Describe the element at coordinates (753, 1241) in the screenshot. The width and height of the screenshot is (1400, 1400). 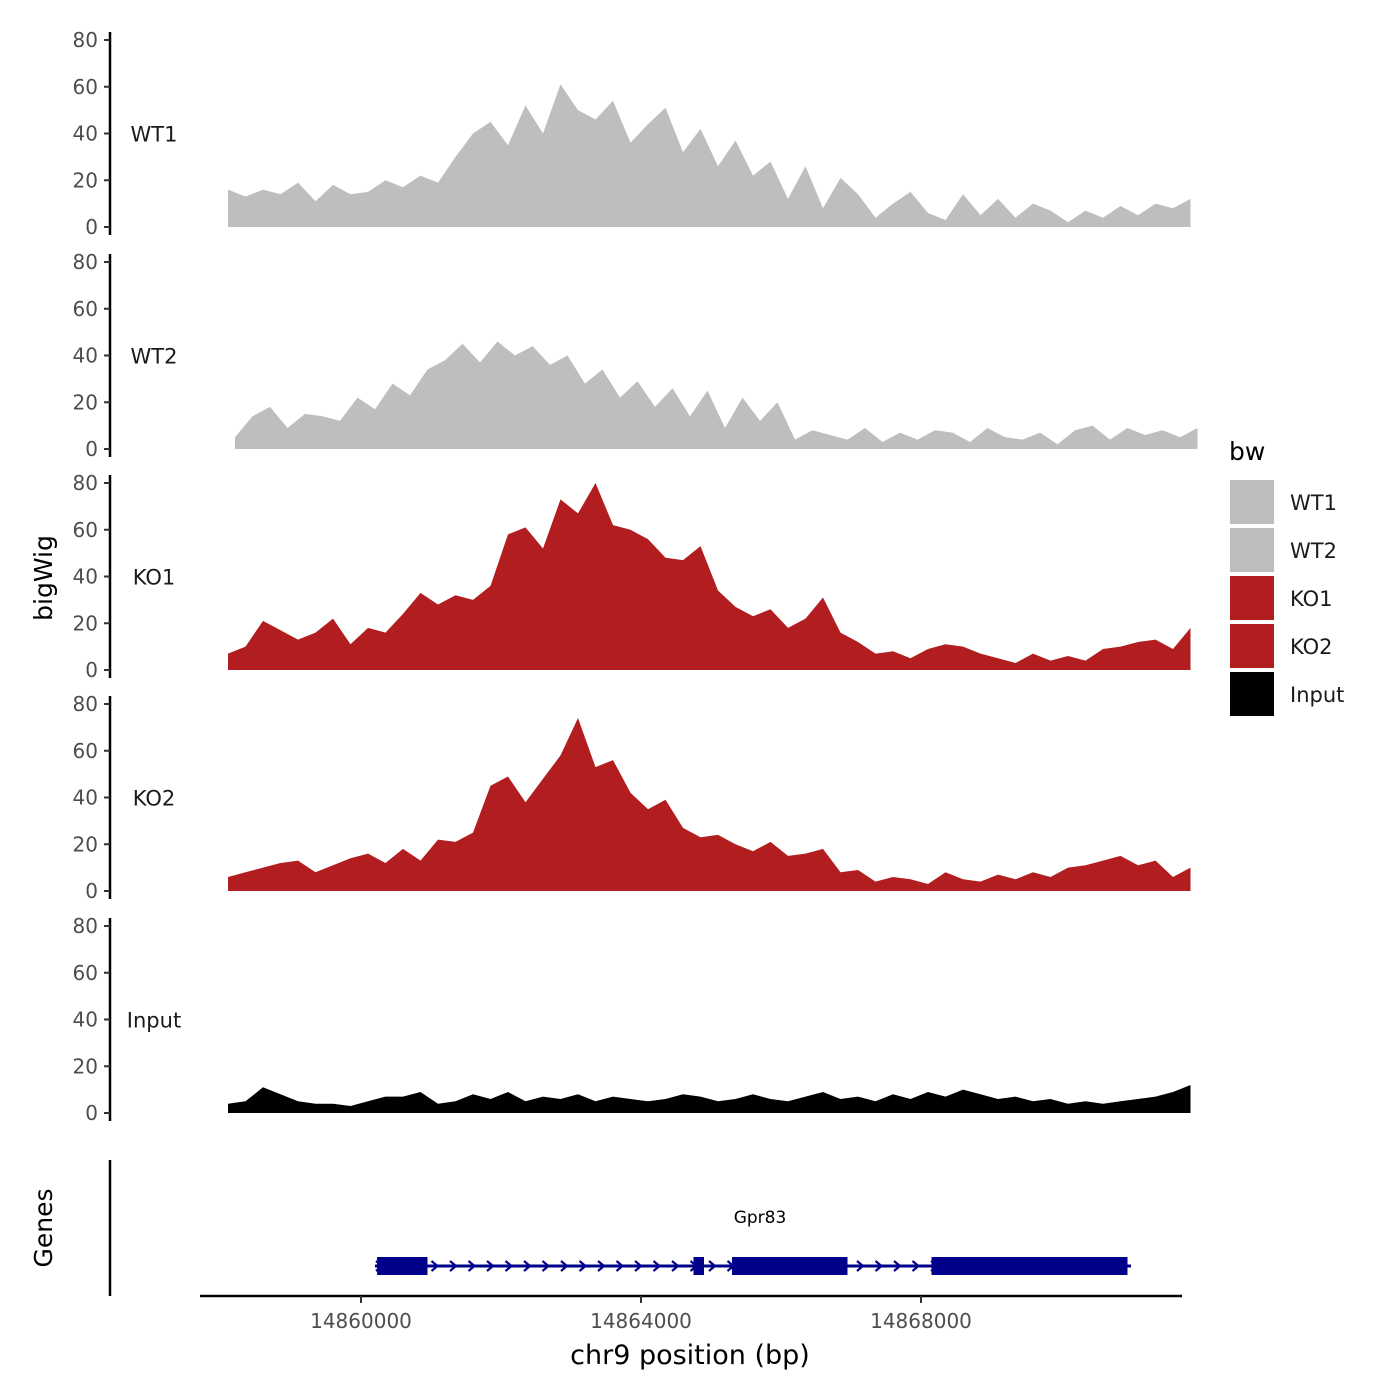
I see `gene-gpr83: Gpr83` at that location.